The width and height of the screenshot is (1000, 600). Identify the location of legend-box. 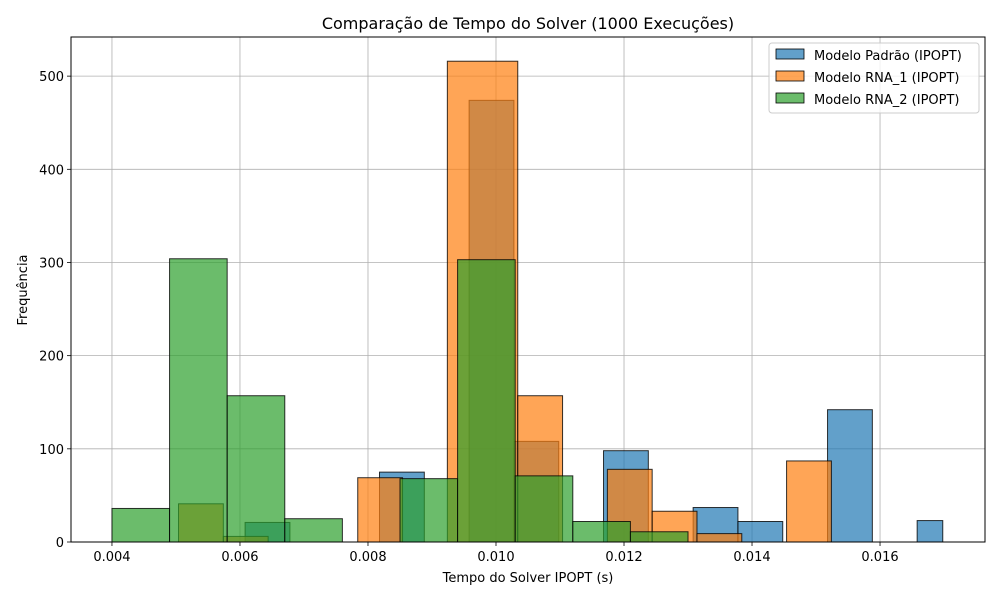
(874, 78).